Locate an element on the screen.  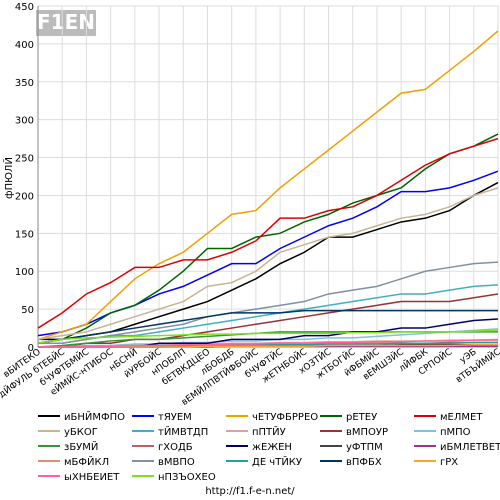
legend-label: вМВПО is located at coordinates (176, 462).